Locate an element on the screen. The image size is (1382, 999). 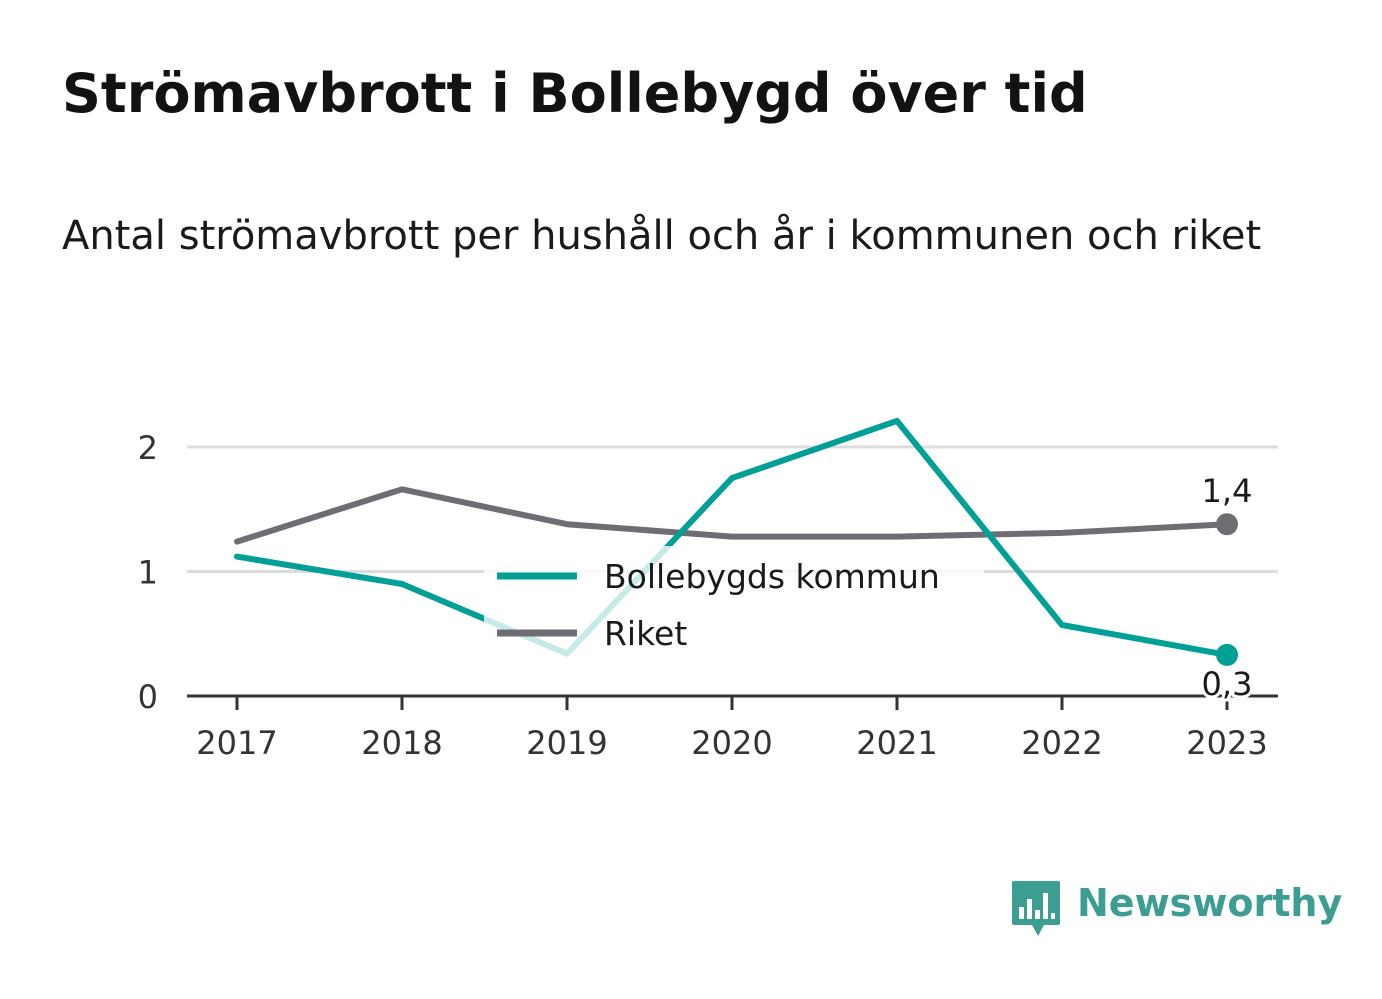
legend-label-bollebygd: Bollebygds kommun is located at coordinates (772, 576).